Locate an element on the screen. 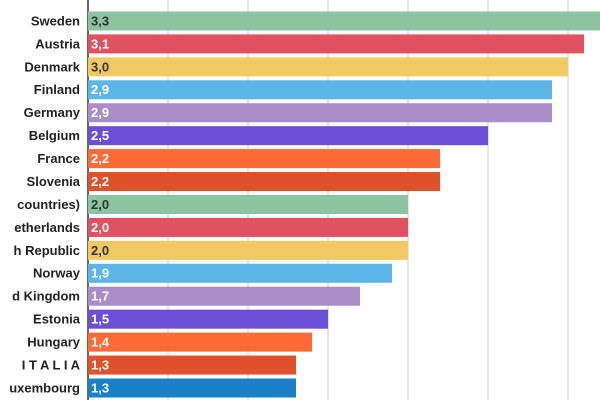  category-label: France is located at coordinates (58, 158).